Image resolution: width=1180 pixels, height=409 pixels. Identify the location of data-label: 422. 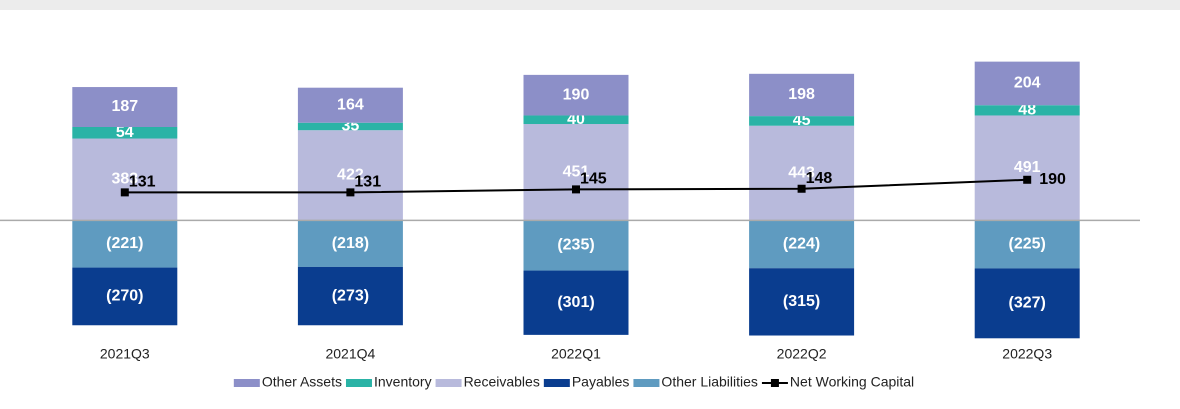
(350, 175).